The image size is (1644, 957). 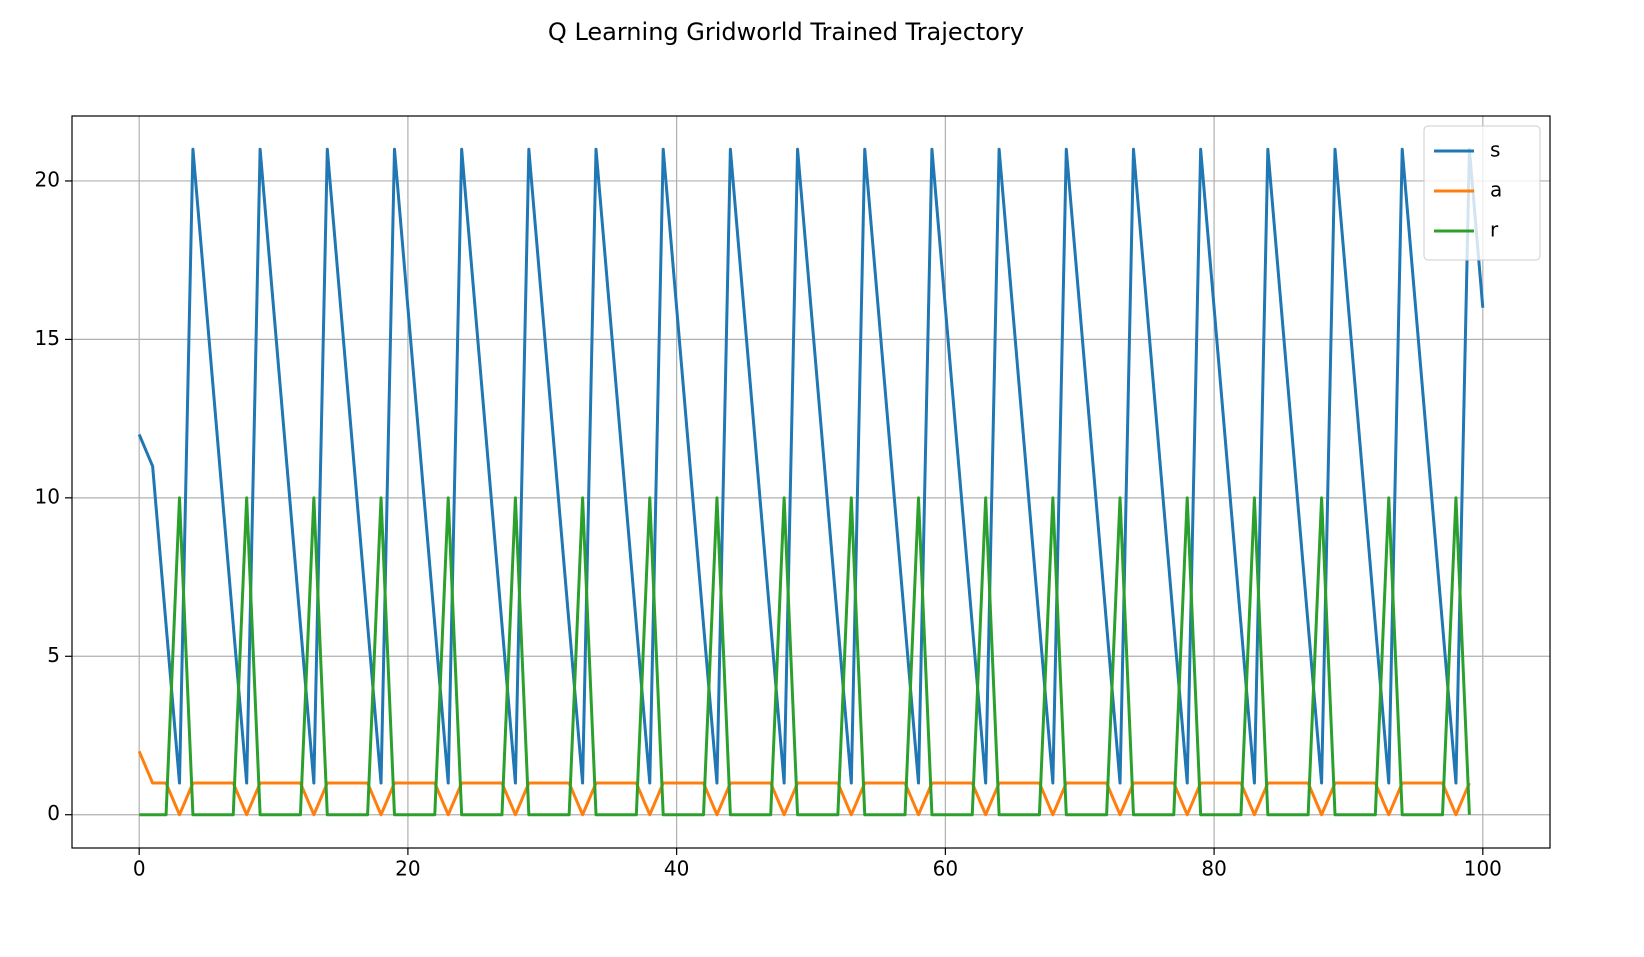 I want to click on y-tick-label: 5, so click(x=53, y=655).